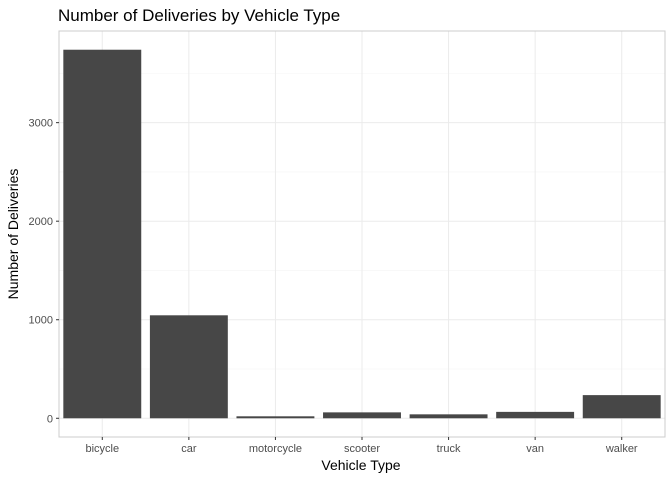  I want to click on x-tick-label: bicycle, so click(102, 449).